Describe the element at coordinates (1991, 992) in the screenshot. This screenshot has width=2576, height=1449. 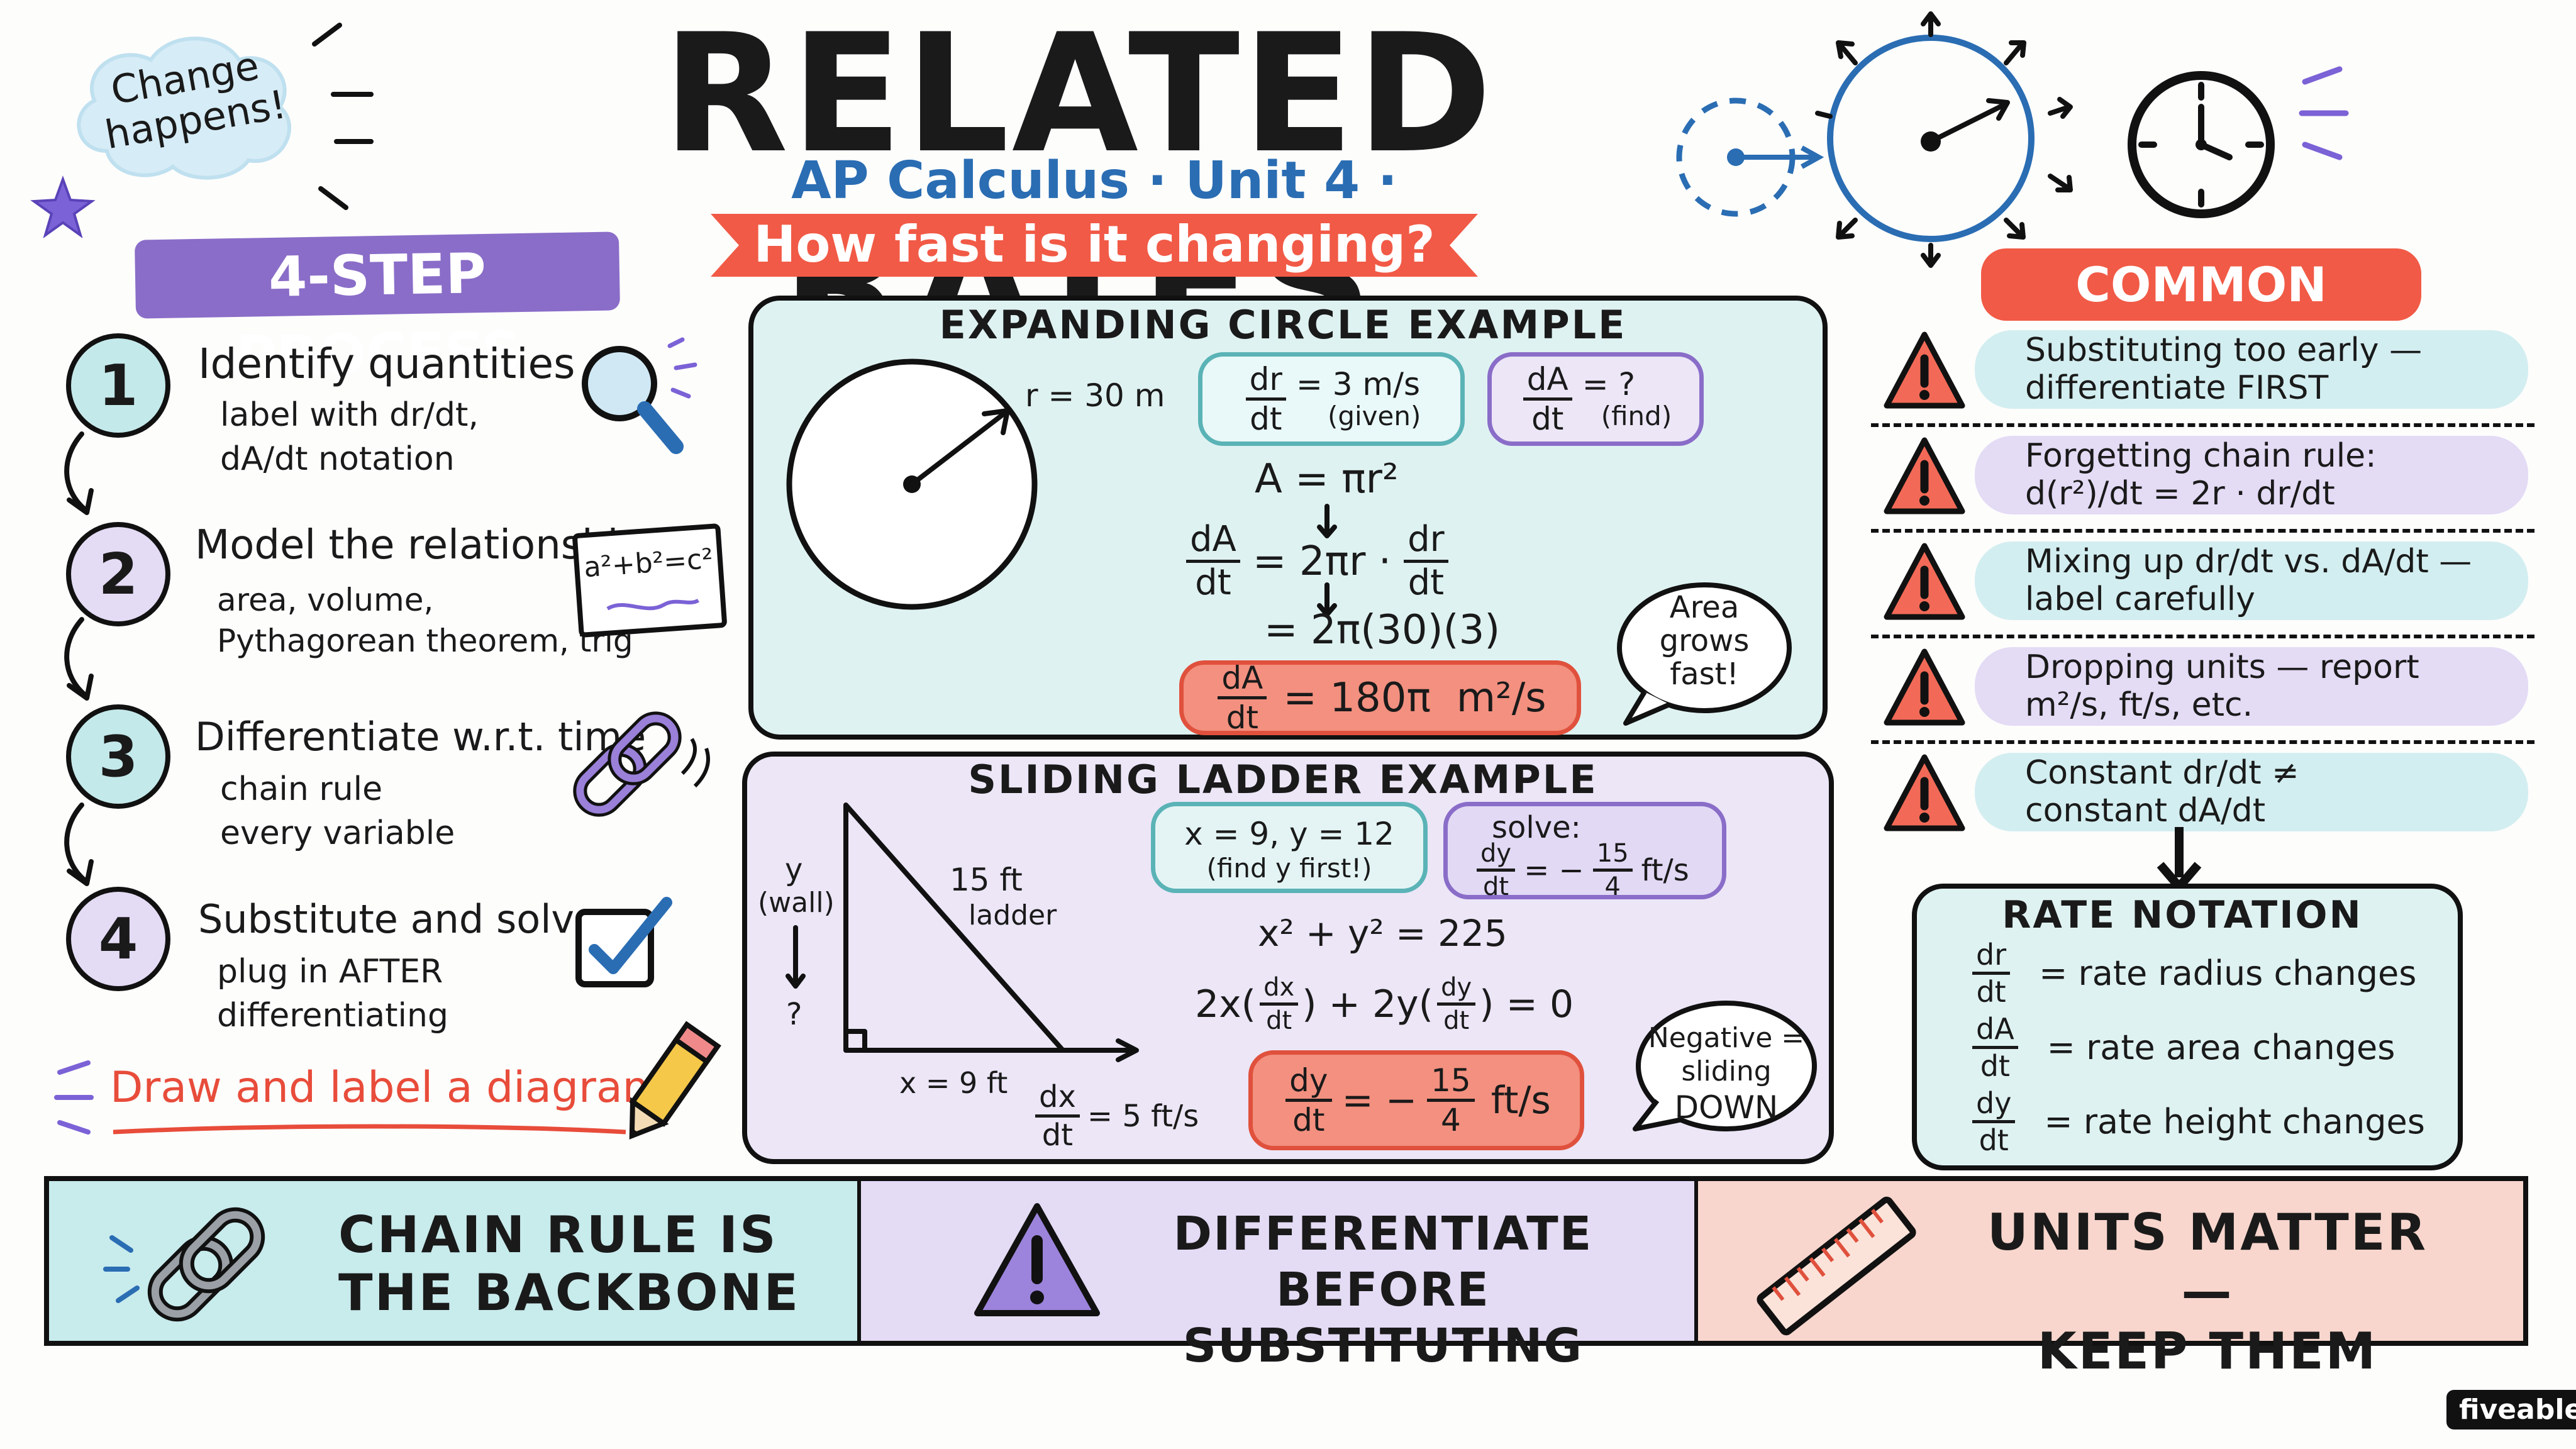
I see `notation-den: dt` at that location.